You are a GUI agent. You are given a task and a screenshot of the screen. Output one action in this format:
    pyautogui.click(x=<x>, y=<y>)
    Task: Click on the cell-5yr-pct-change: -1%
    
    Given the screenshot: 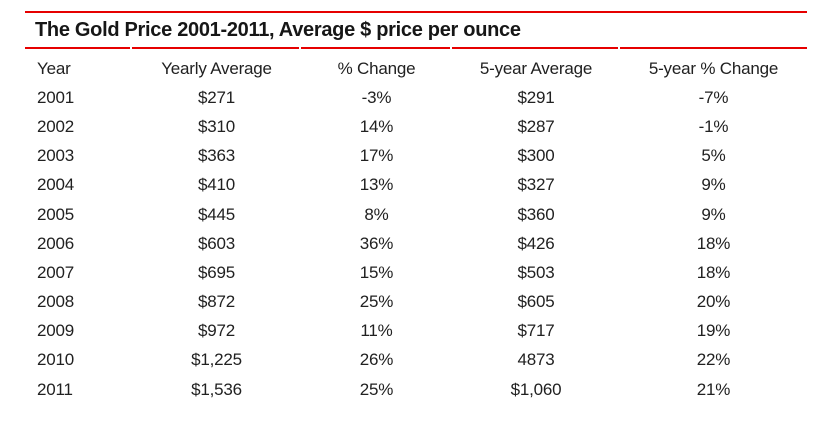 What is the action you would take?
    pyautogui.click(x=713, y=126)
    